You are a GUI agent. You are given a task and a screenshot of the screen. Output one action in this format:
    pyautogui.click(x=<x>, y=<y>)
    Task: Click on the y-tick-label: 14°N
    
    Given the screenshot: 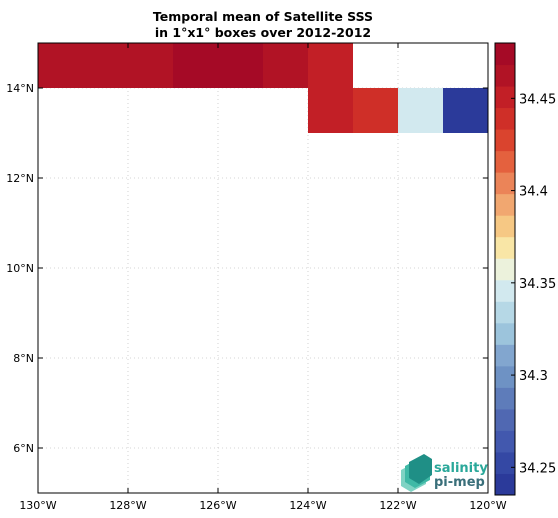 What is the action you would take?
    pyautogui.click(x=20, y=88)
    